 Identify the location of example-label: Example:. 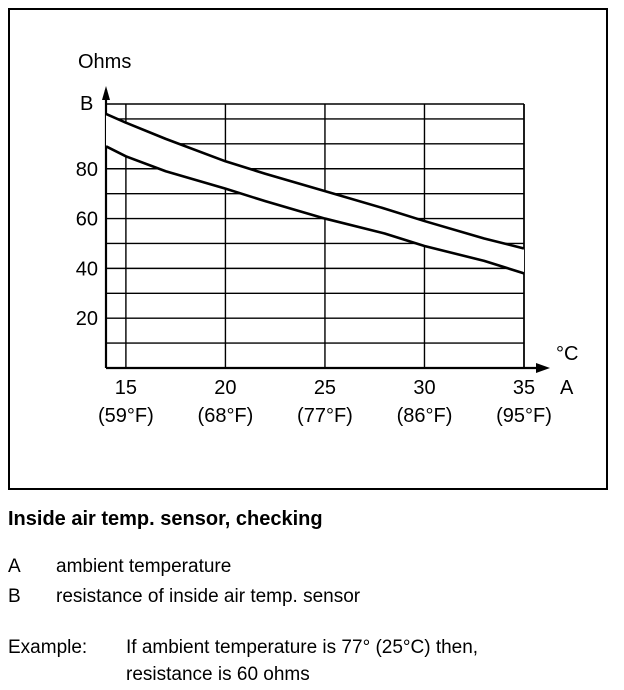
(48, 647).